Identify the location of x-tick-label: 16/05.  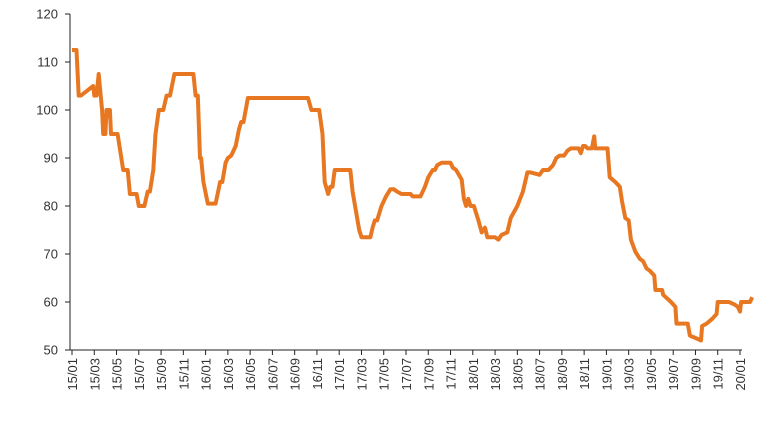
(250, 374).